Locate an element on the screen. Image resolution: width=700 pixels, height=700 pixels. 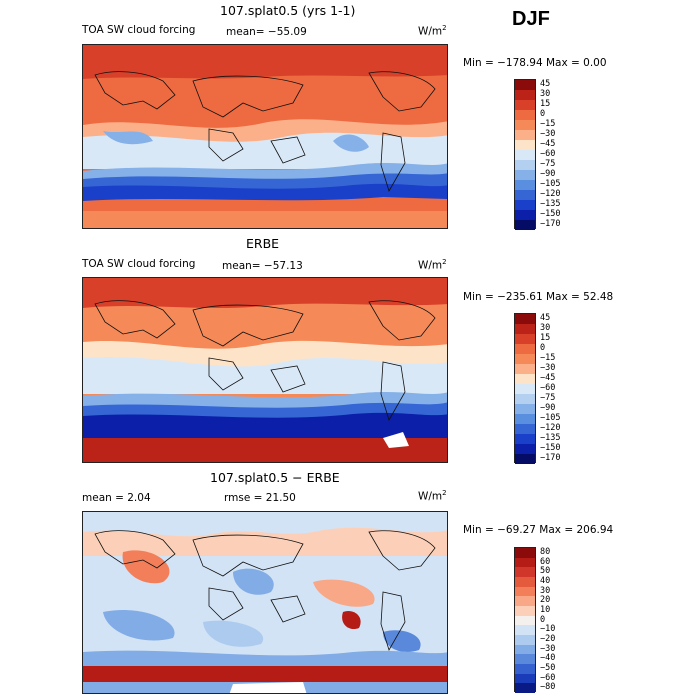
colorbar-tick-label: −50 is located at coordinates (548, 667).